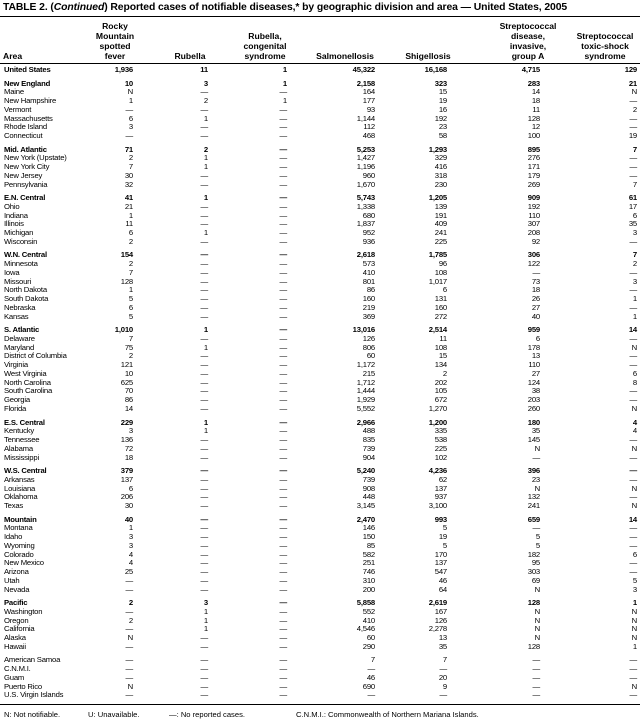  What do you see at coordinates (428, 56) in the screenshot?
I see `header-shigellosis: Shigellosis` at bounding box center [428, 56].